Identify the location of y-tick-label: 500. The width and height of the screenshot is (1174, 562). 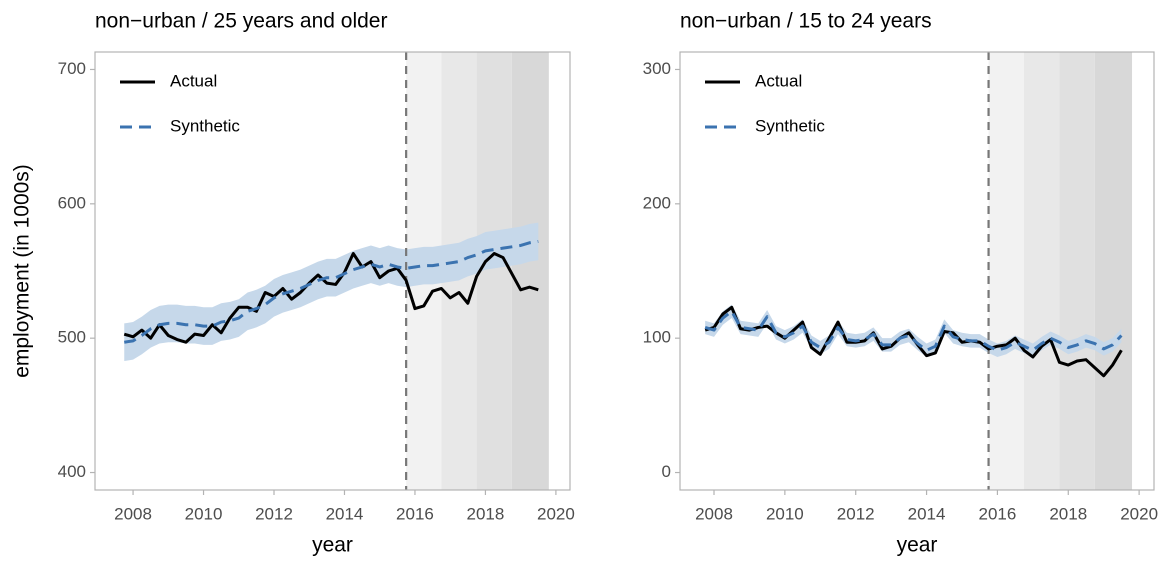
(72, 337).